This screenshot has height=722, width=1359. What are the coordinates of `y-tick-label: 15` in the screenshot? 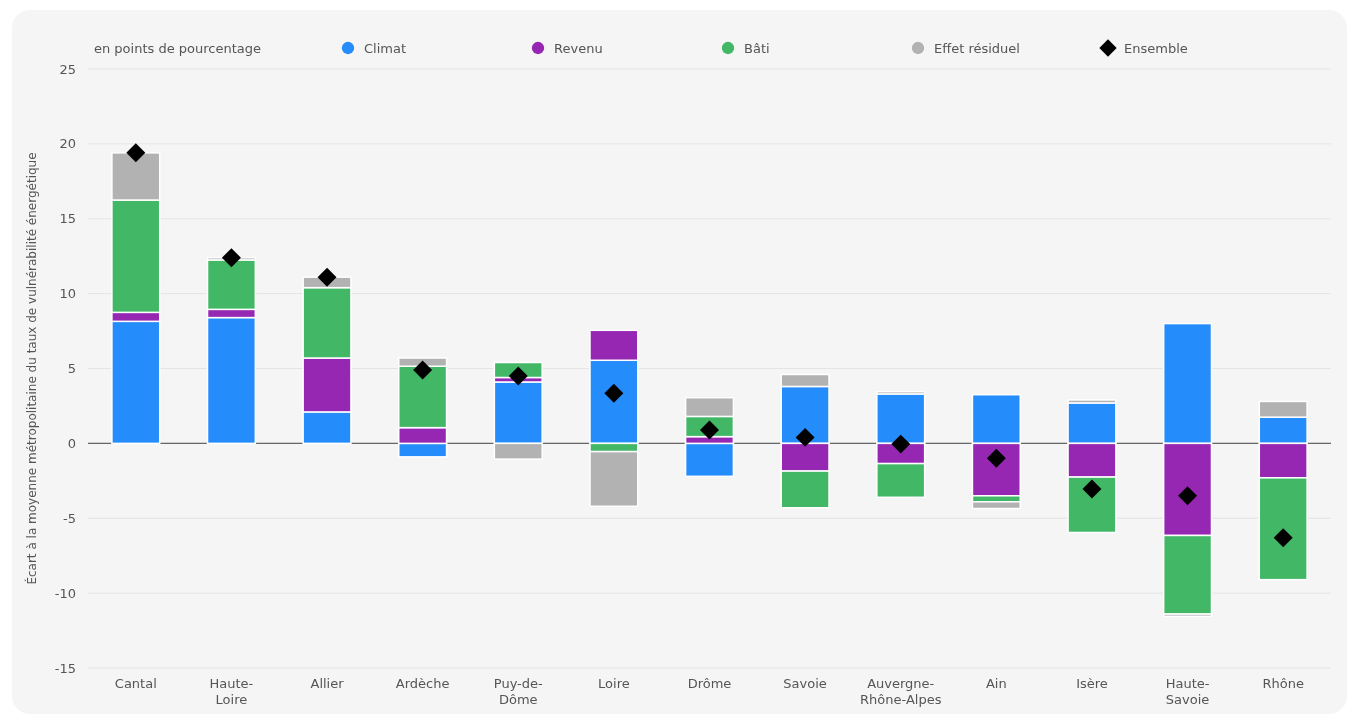 It's located at (67, 219).